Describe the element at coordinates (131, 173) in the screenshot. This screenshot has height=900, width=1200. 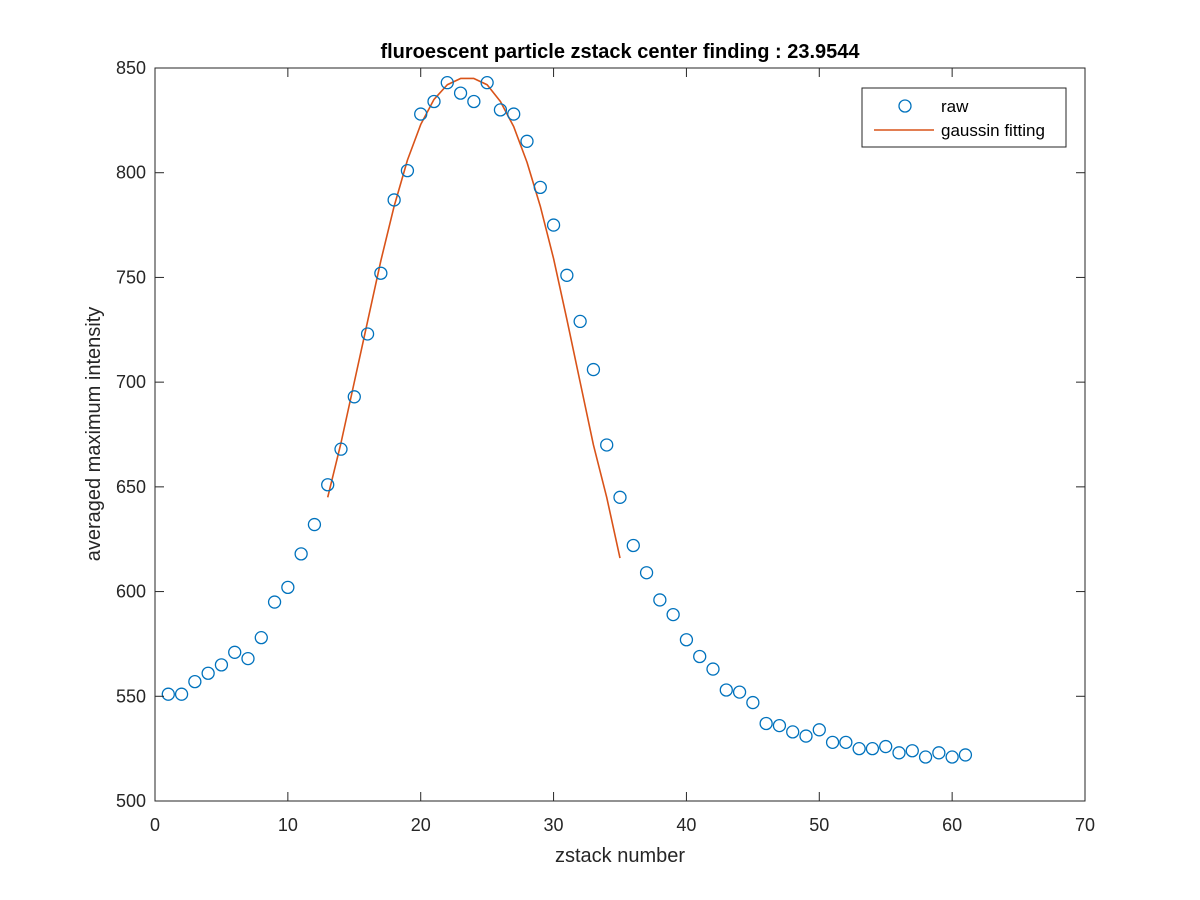
I see `y-tick-label: 800` at that location.